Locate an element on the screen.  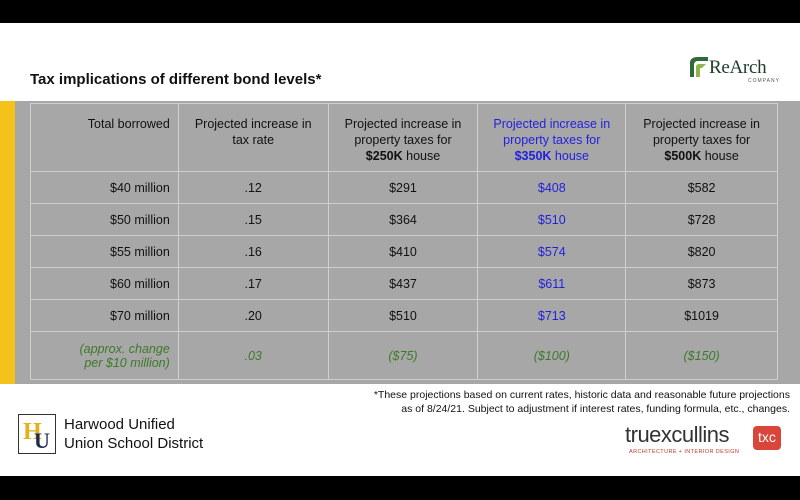
table-row: $40 million .12 $291 $408 $582 is located at coordinates (404, 187).